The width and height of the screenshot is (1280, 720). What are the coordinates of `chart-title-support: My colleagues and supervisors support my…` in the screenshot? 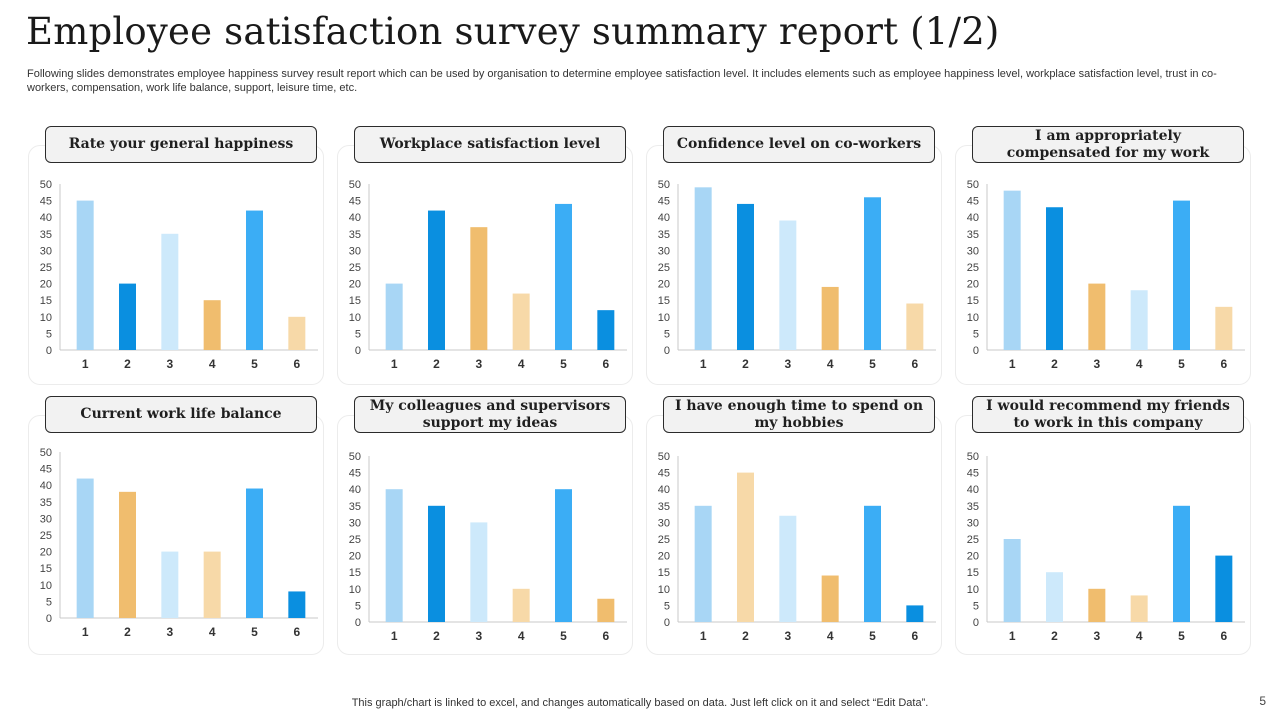 It's located at (490, 414).